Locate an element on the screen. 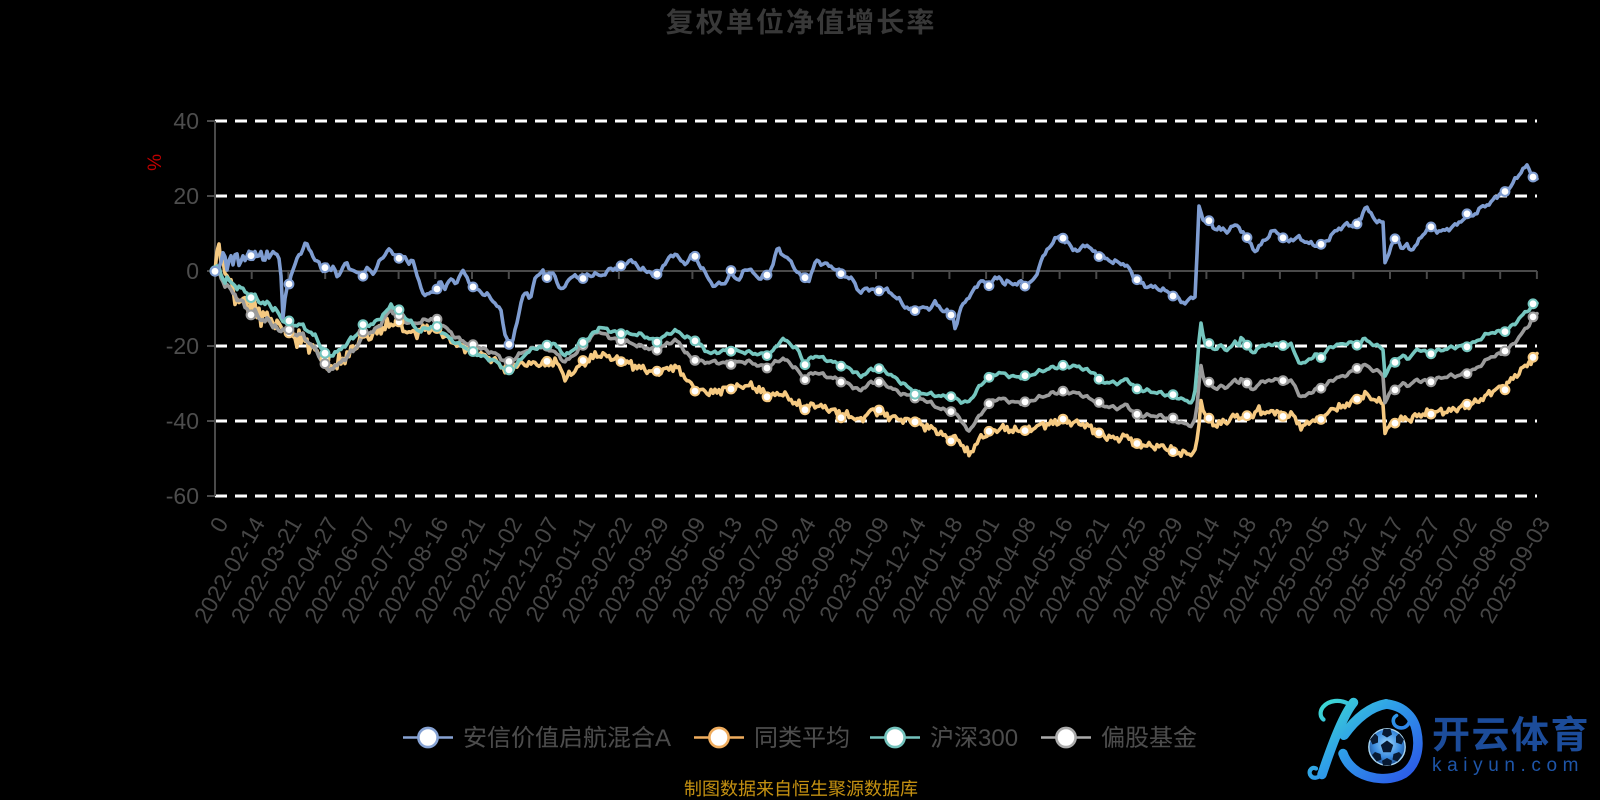 Image resolution: width=1600 pixels, height=800 pixels. svg-text: 20 is located at coordinates (186, 196).